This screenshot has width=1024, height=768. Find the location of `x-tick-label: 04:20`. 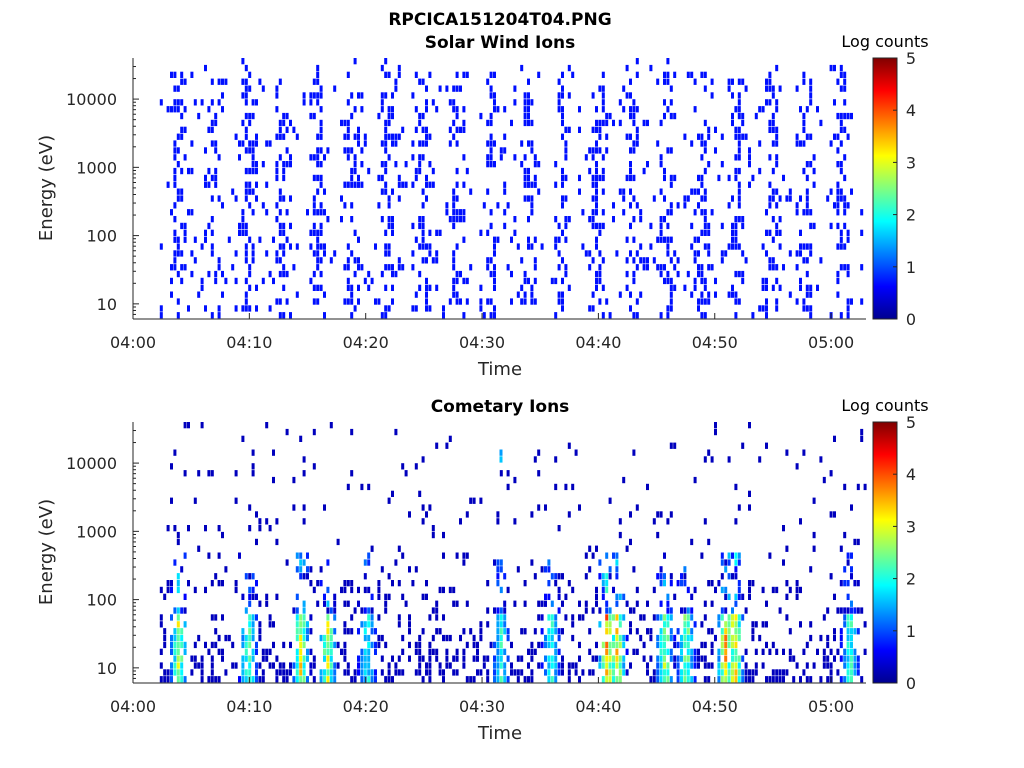

x-tick-label: 04:20 is located at coordinates (366, 706).